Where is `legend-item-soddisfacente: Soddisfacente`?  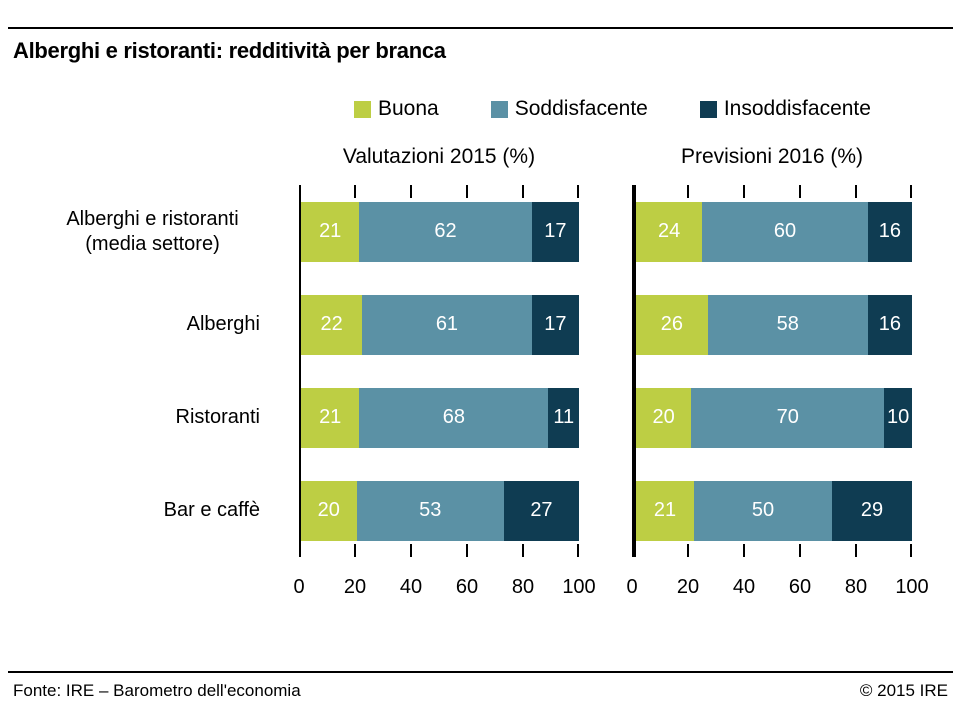
legend-item-soddisfacente: Soddisfacente is located at coordinates (569, 109).